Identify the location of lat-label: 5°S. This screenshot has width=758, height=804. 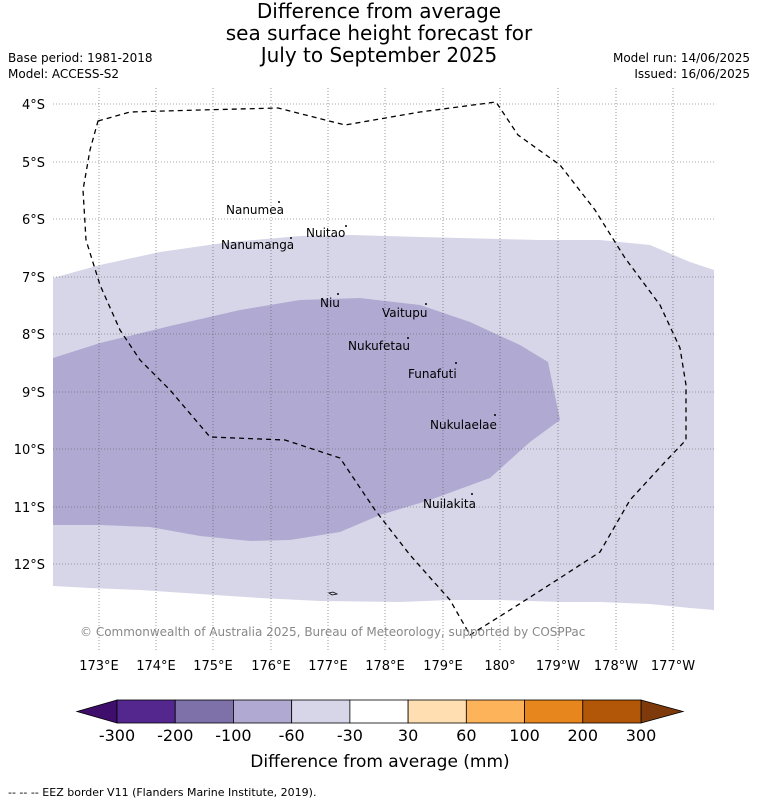
(33, 163).